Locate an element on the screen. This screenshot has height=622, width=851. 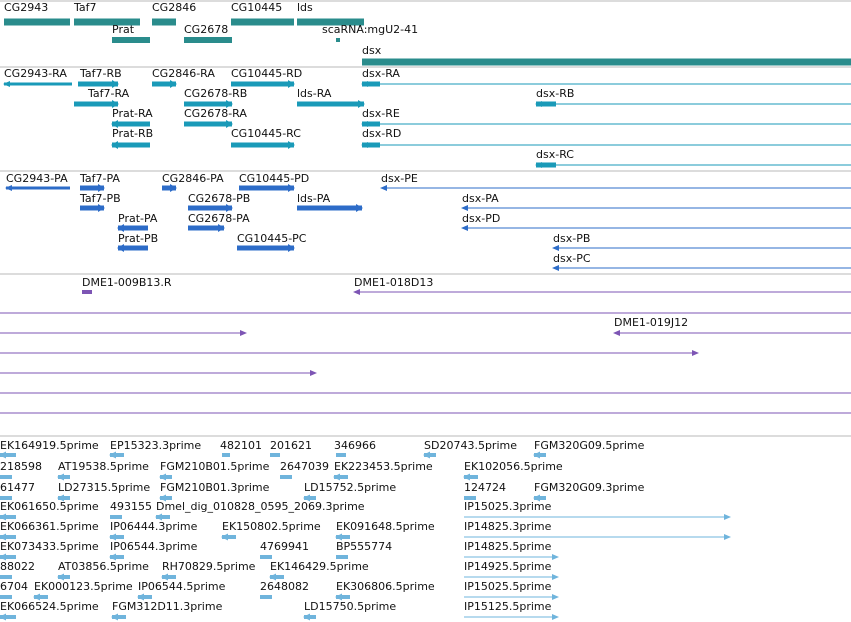
feature: CG2846-PA is located at coordinates (193, 182).